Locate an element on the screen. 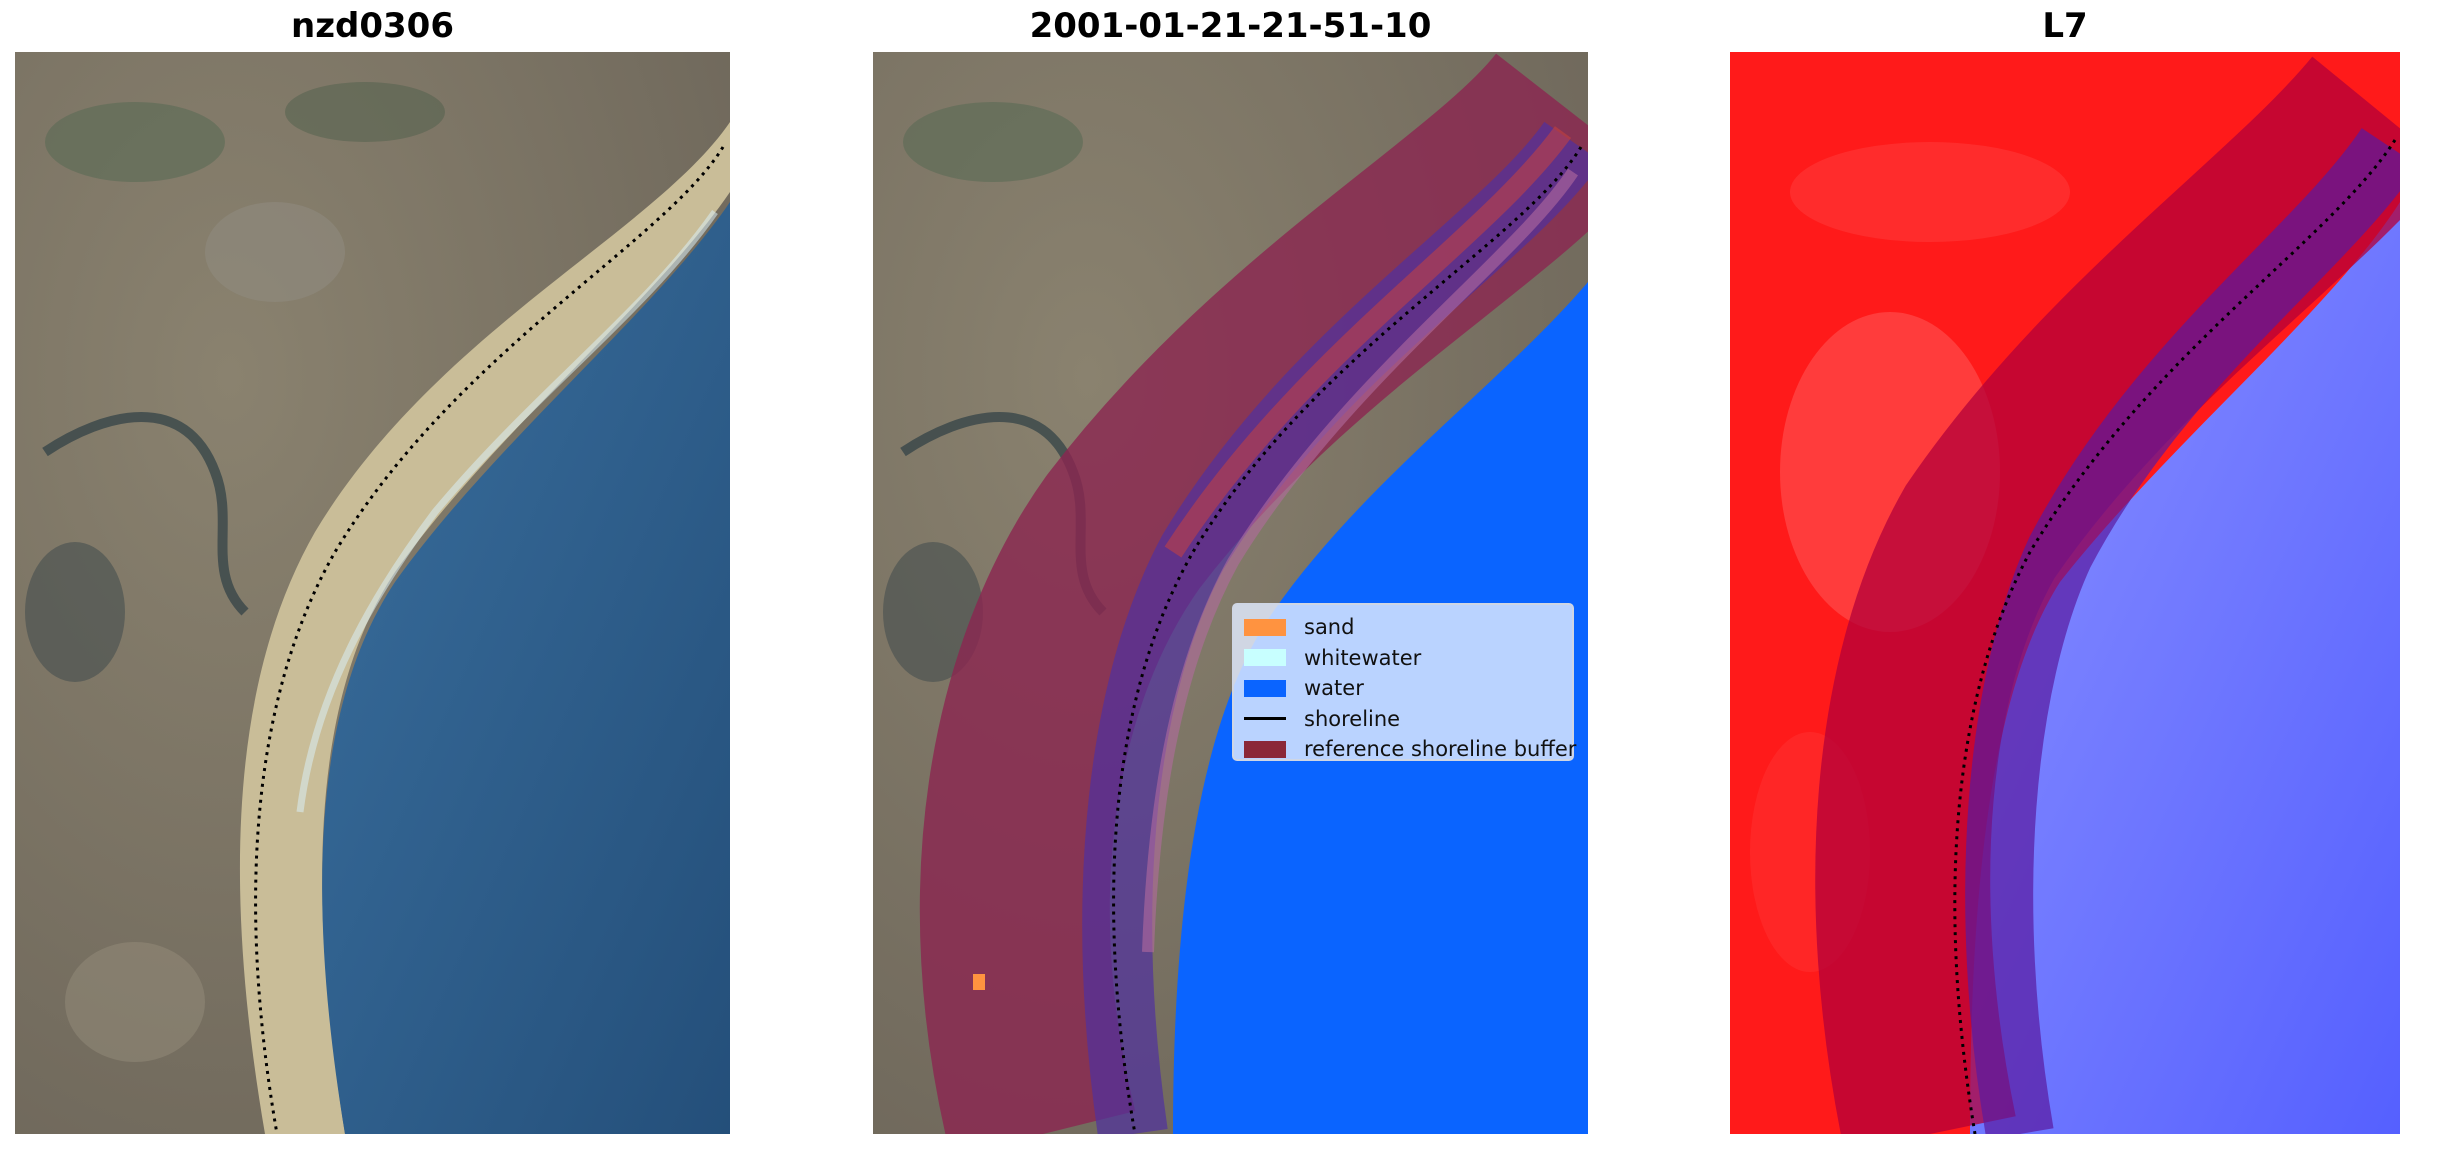  legend-item-buffer: reference shoreline buffer is located at coordinates (1410, 749).